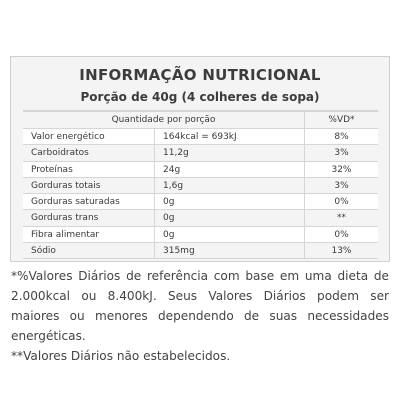 Image resolution: width=400 pixels, height=400 pixels. What do you see at coordinates (230, 251) in the screenshot?
I see `nutrient-amount: 315mg` at bounding box center [230, 251].